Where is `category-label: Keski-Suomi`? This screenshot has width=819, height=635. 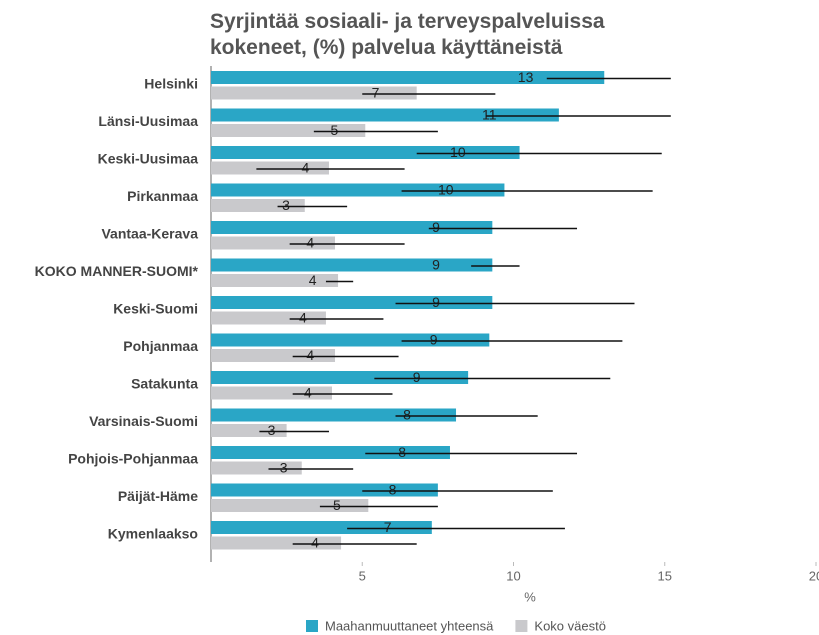 category-label: Keski-Suomi is located at coordinates (155, 309).